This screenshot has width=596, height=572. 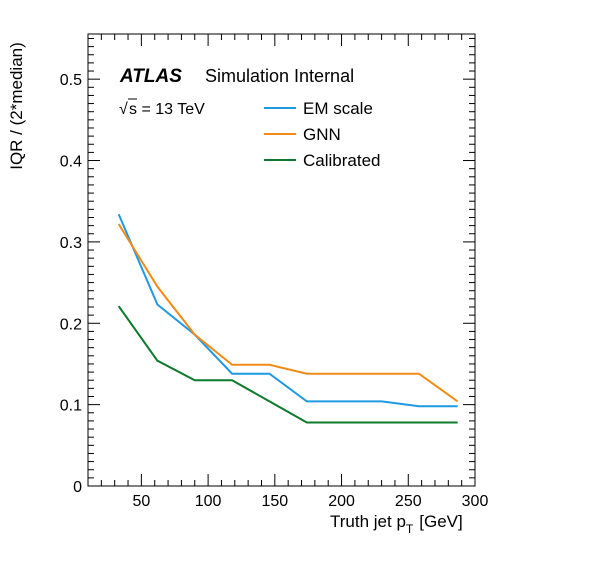 I want to click on legend-label: GNN, so click(x=322, y=134).